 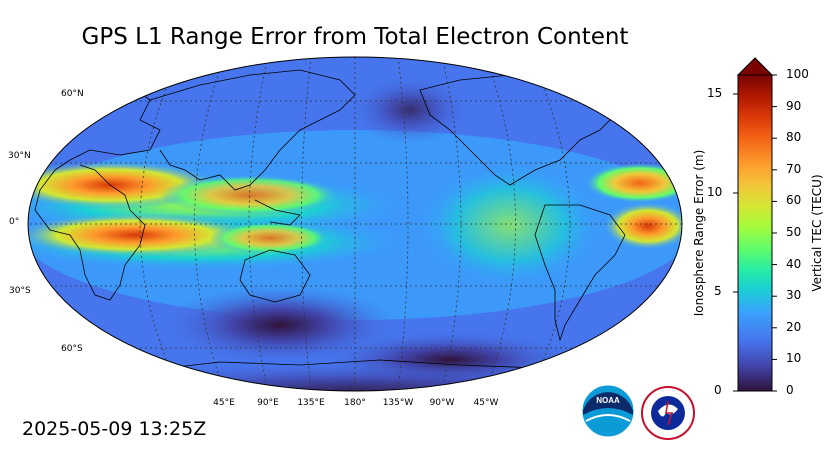 I want to click on lon-label: 180°, so click(x=355, y=403).